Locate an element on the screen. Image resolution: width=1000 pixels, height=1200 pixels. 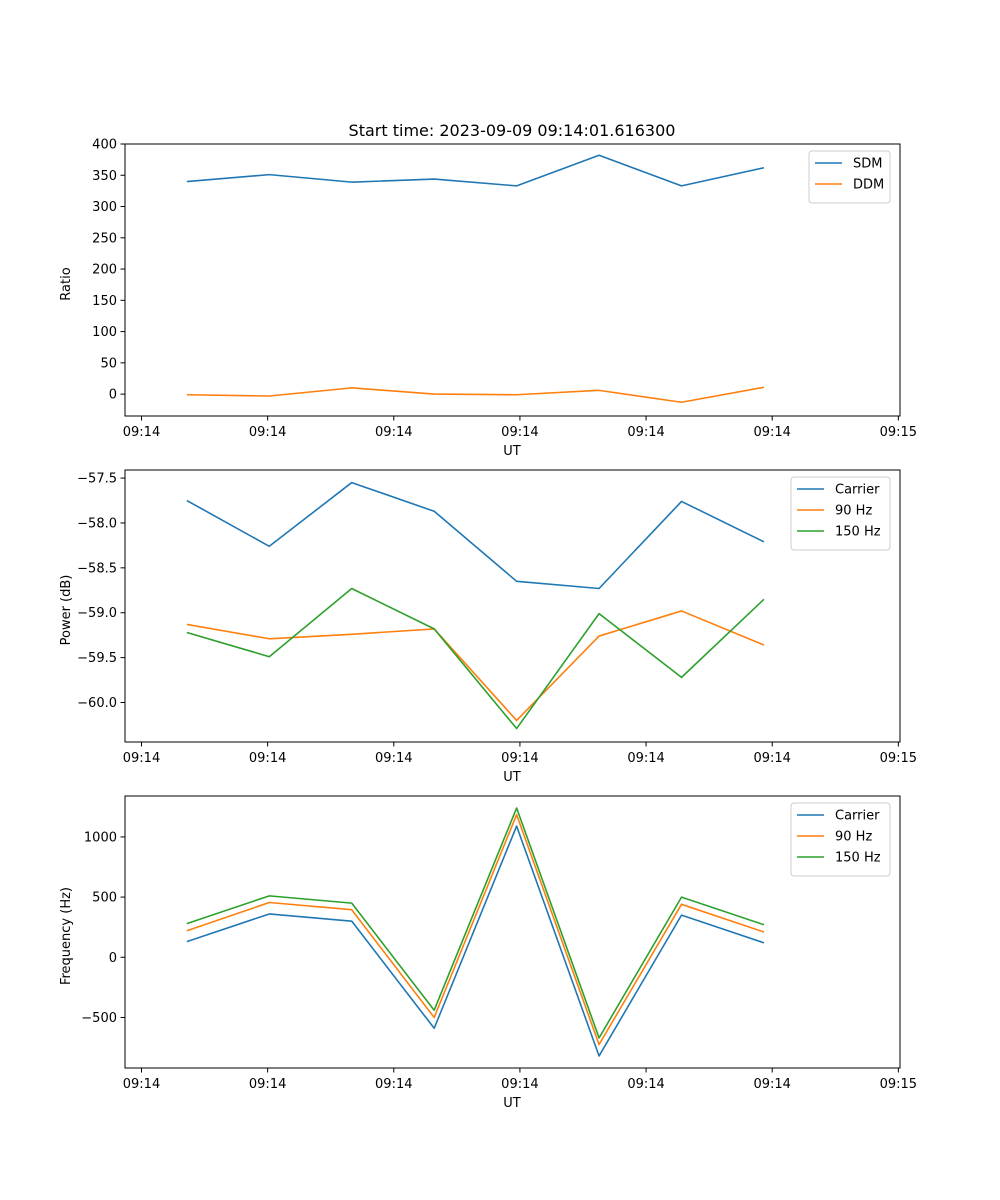
legend: SDM DDM is located at coordinates (849, 177).